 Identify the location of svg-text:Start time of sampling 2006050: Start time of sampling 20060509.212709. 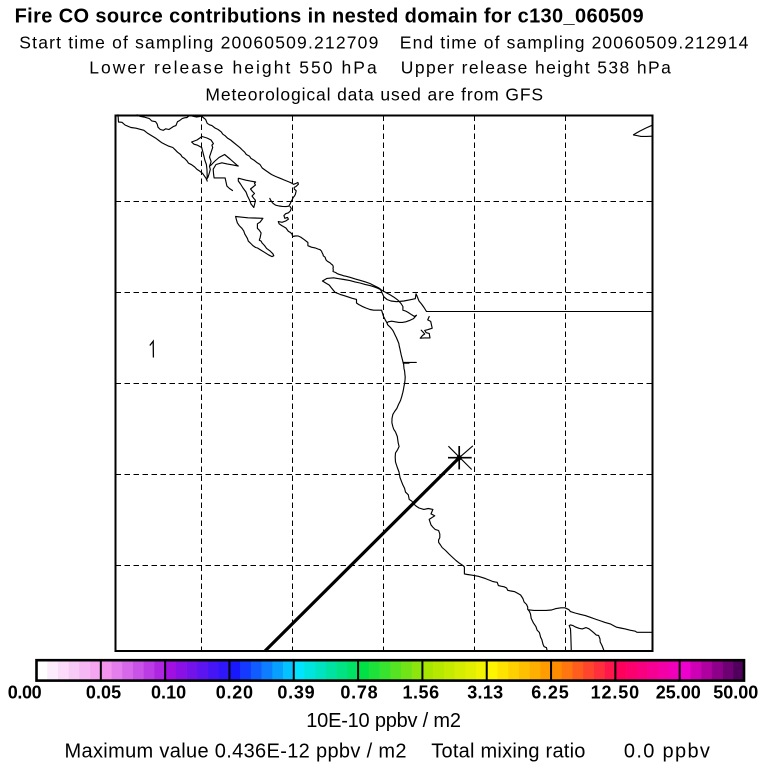
(198, 43).